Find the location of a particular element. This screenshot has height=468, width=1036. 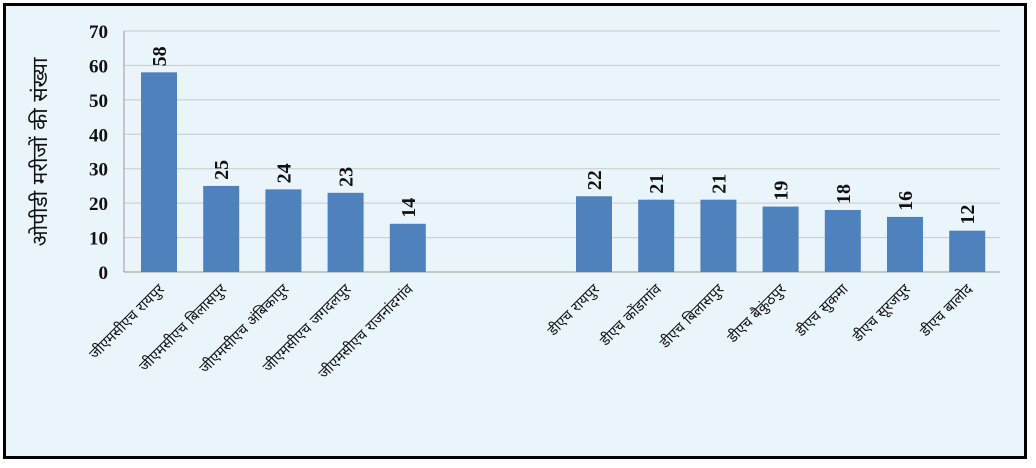

y-tick-label: 30 is located at coordinates (98, 170).